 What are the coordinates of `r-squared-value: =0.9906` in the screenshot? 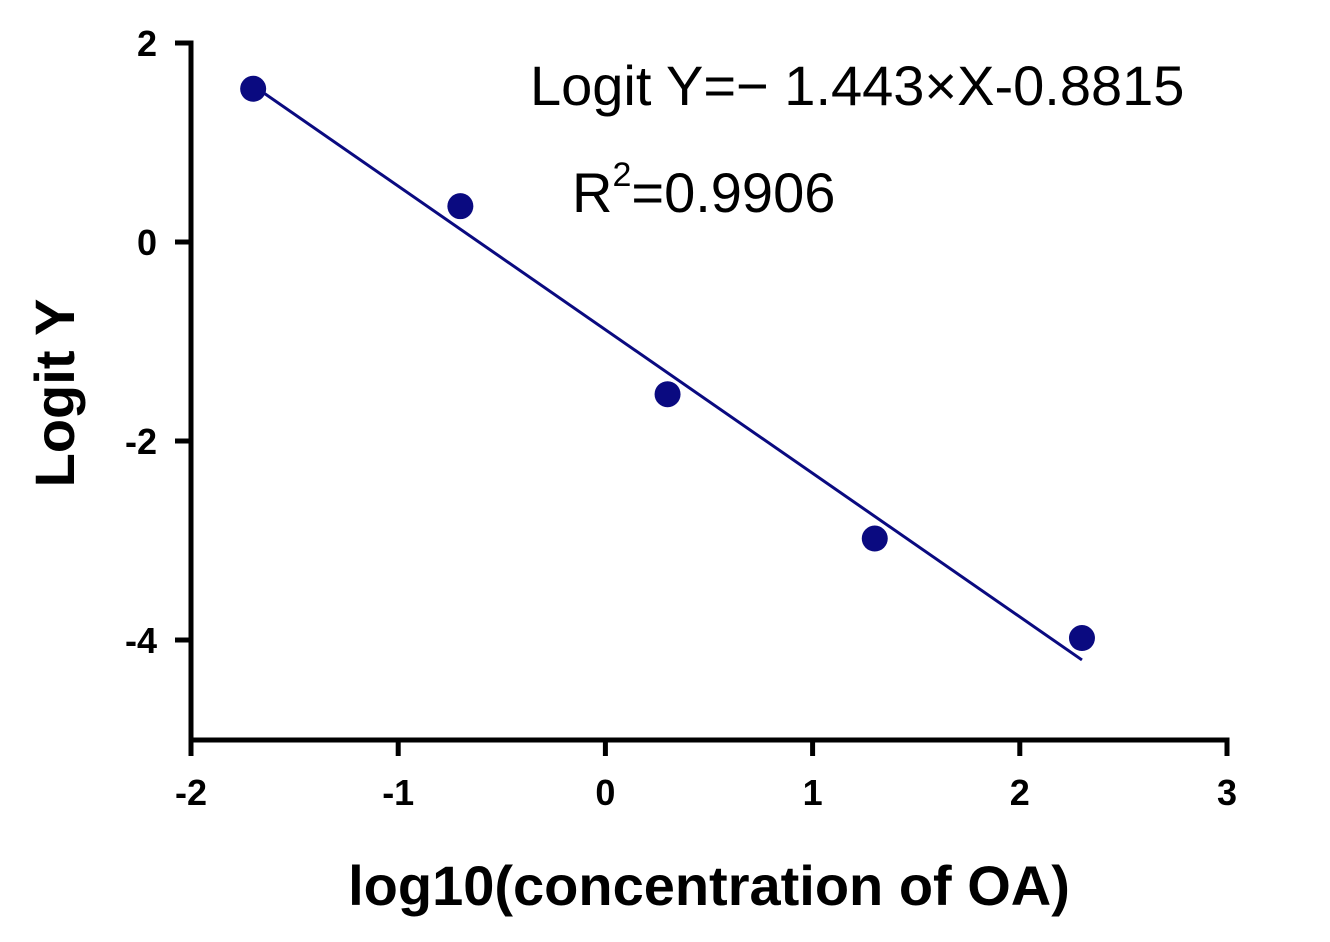 It's located at (733, 192).